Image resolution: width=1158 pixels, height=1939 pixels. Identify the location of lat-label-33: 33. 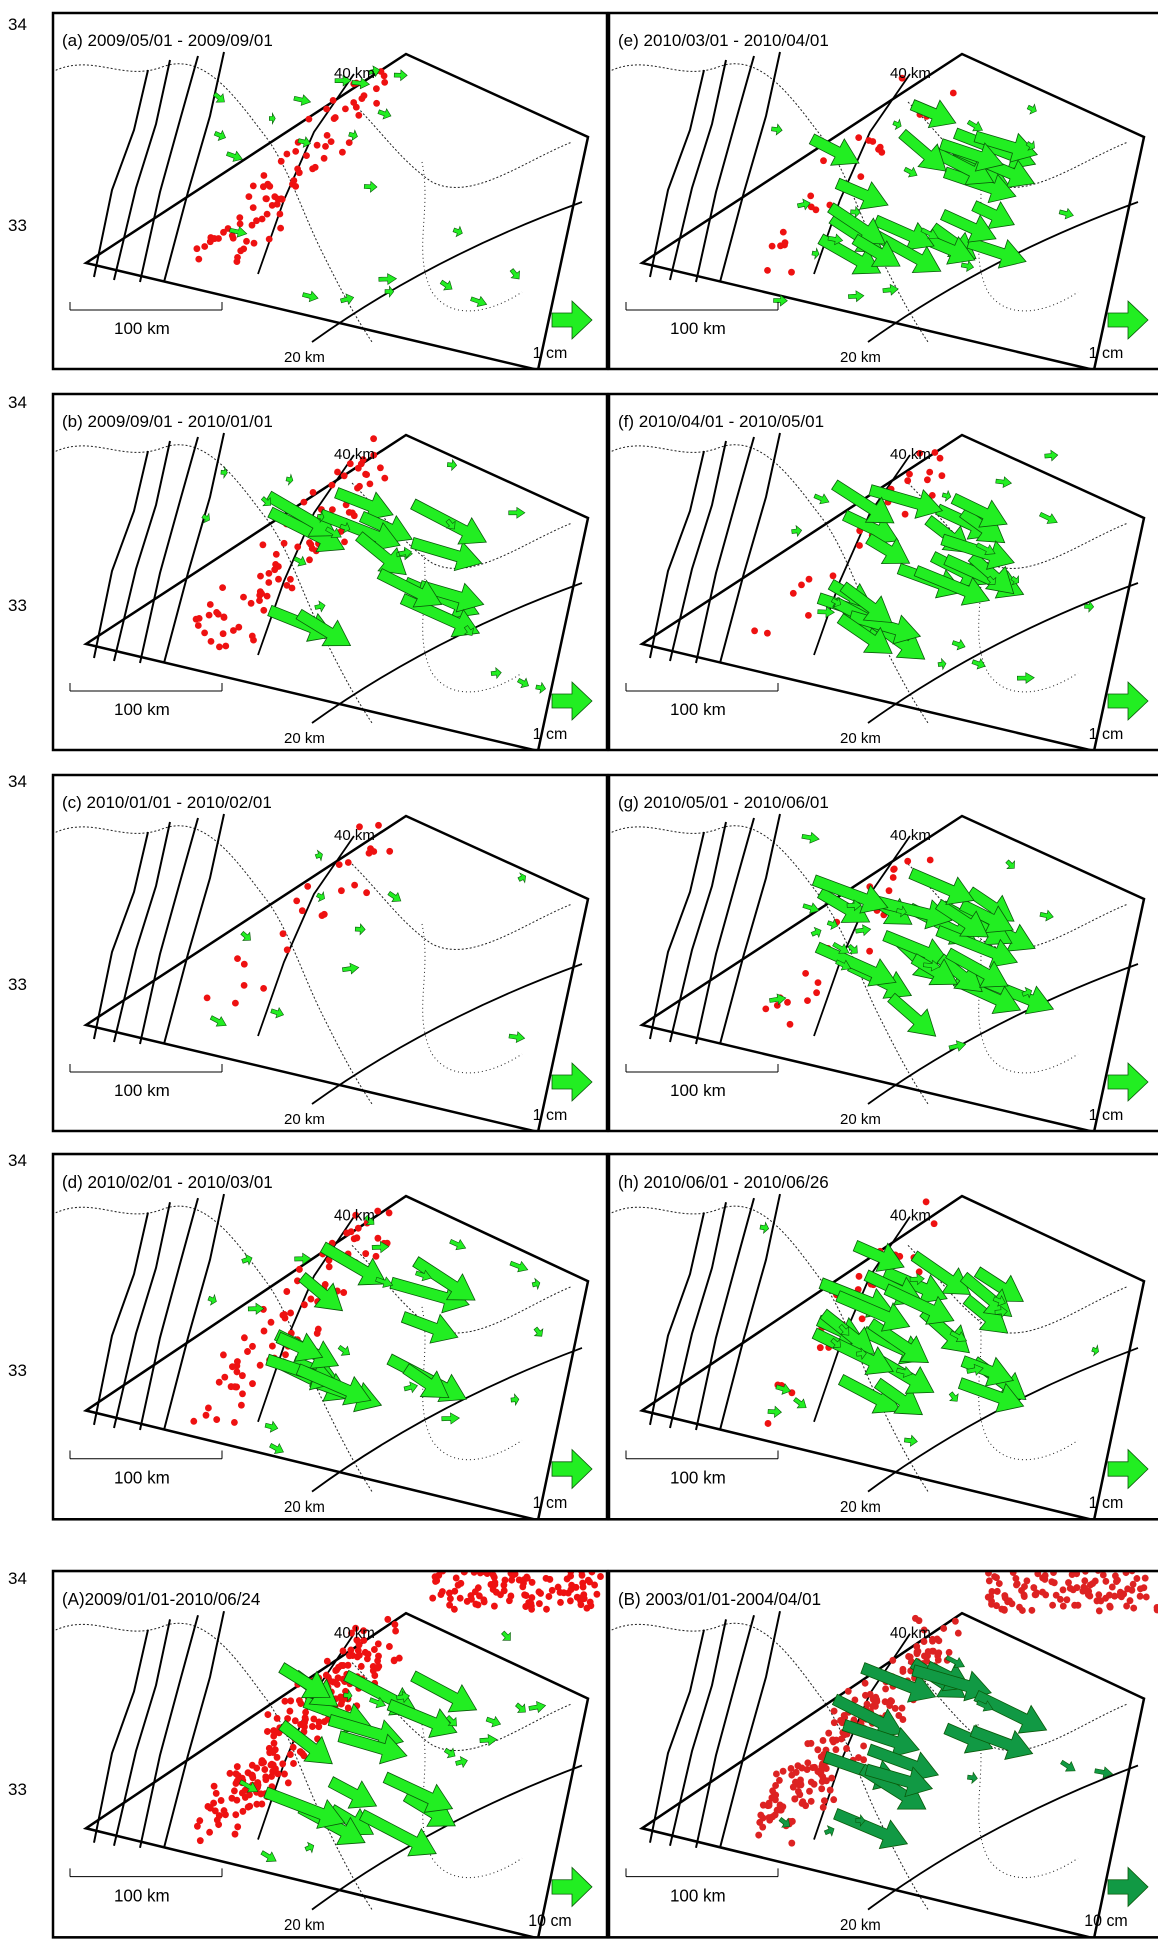
(17, 1789).